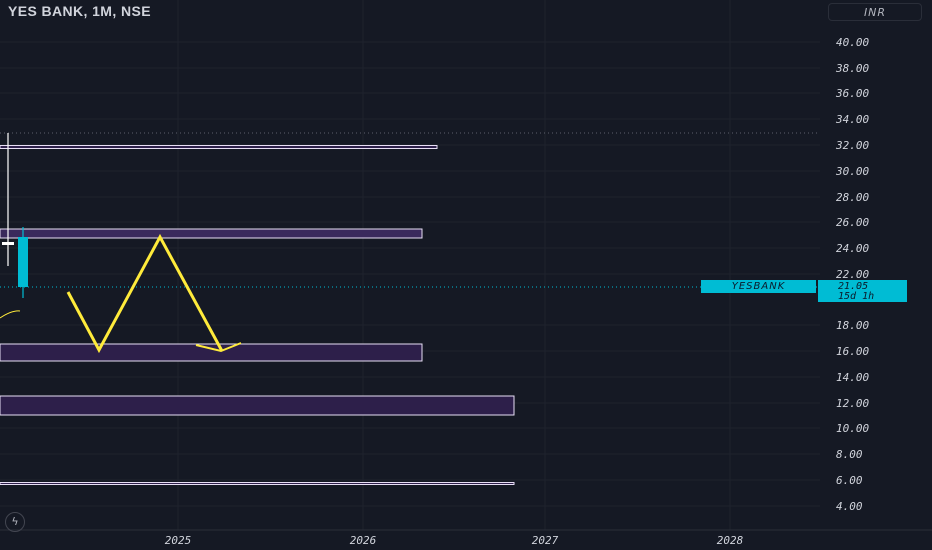 This screenshot has height=550, width=932. Describe the element at coordinates (852, 428) in the screenshot. I see `price-tick: 10.00` at that location.